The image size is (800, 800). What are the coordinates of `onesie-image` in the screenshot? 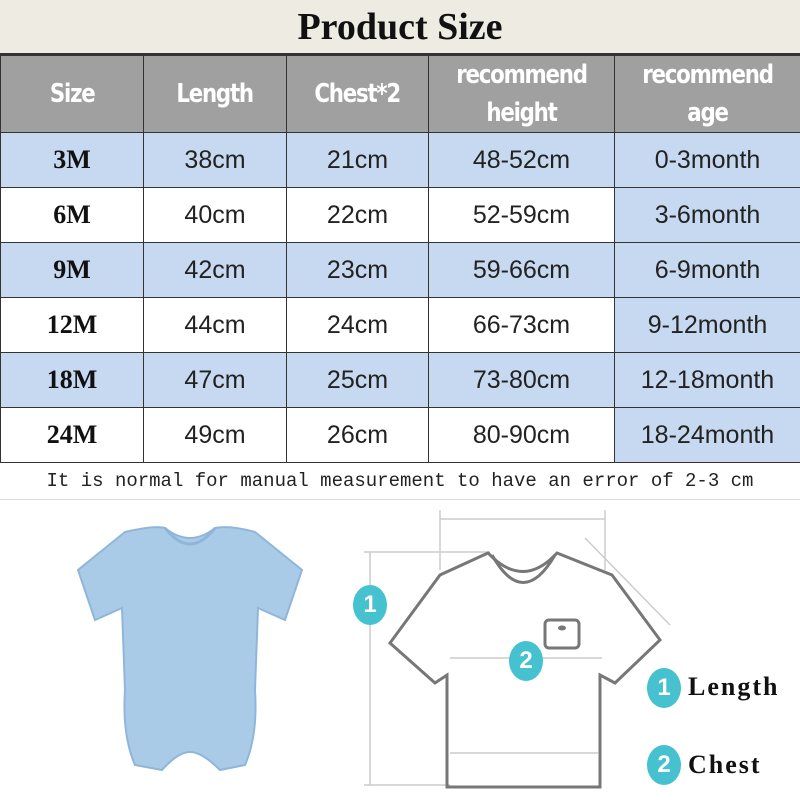 It's located at (190, 649).